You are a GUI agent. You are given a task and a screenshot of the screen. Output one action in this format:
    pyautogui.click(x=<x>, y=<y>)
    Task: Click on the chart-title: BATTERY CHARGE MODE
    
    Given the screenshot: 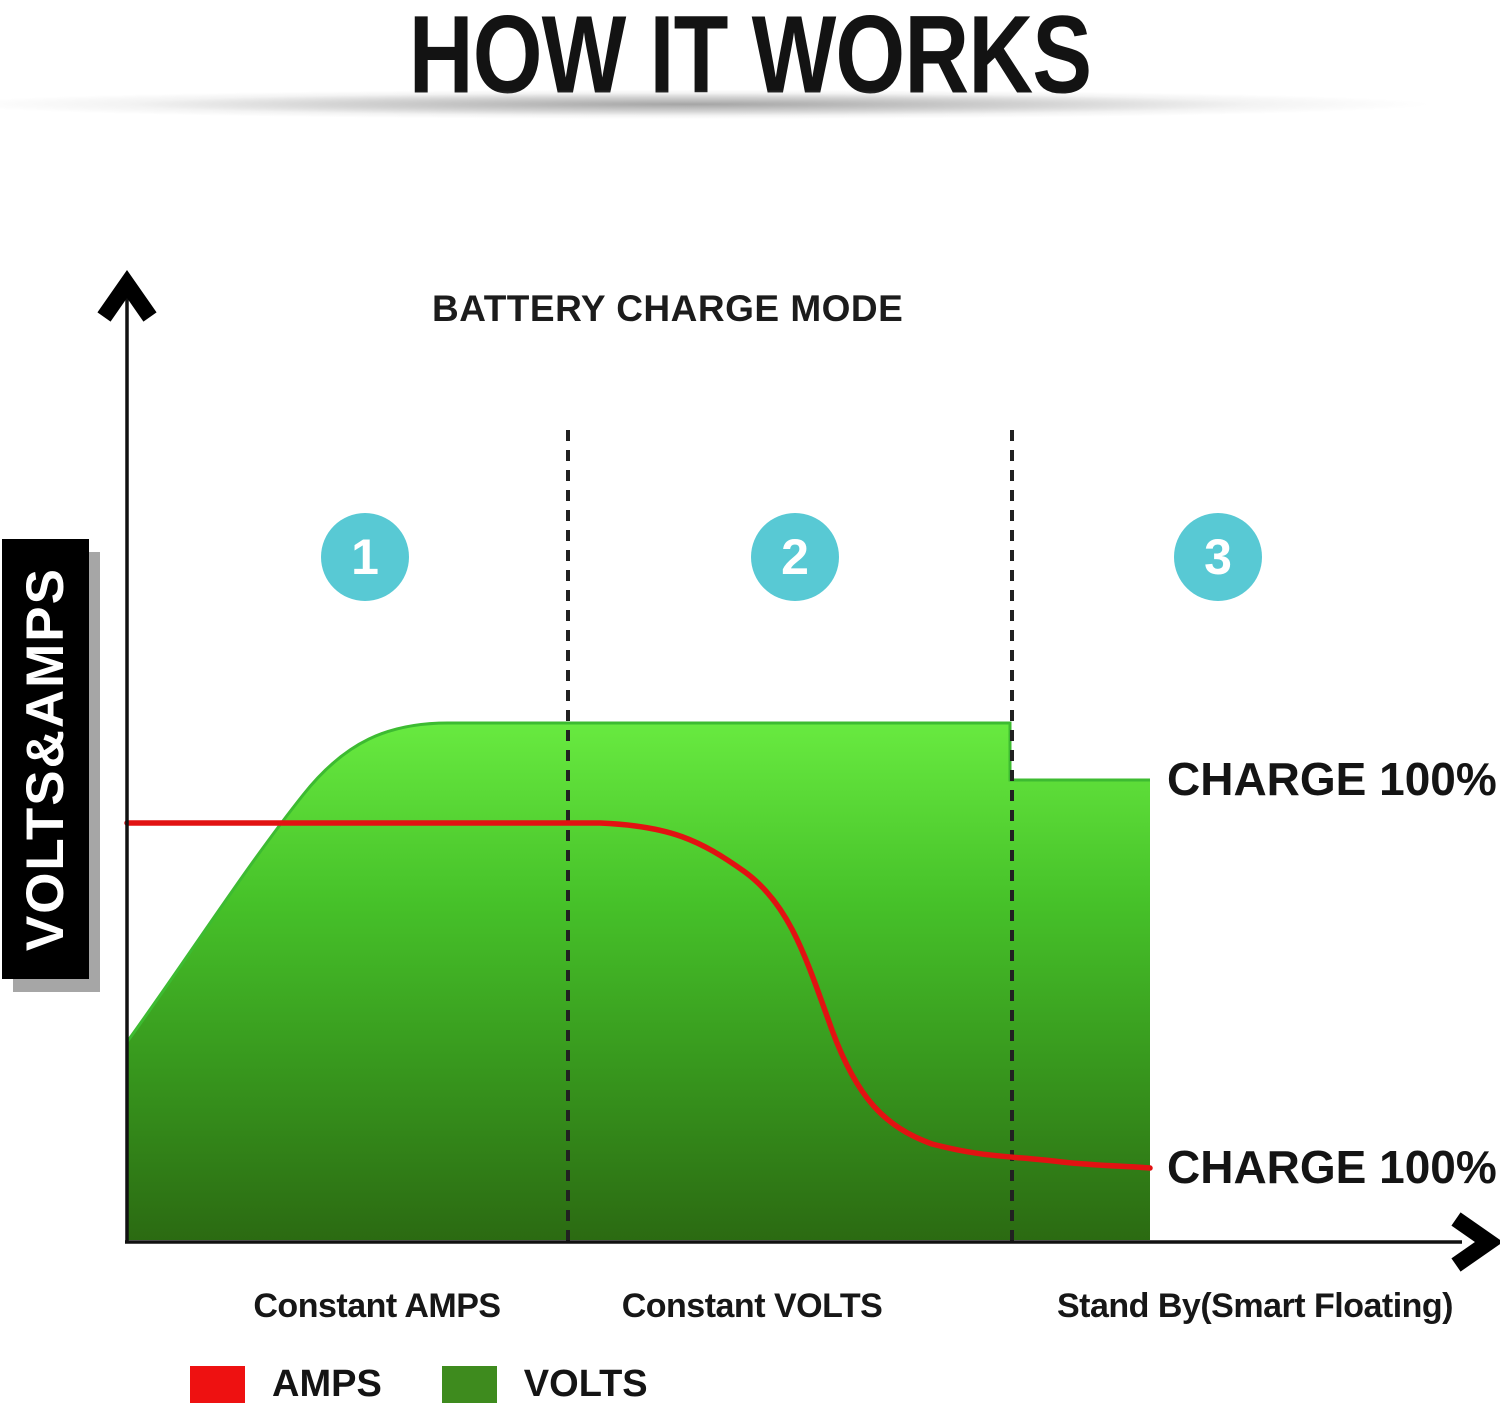 What is the action you would take?
    pyautogui.click(x=668, y=308)
    